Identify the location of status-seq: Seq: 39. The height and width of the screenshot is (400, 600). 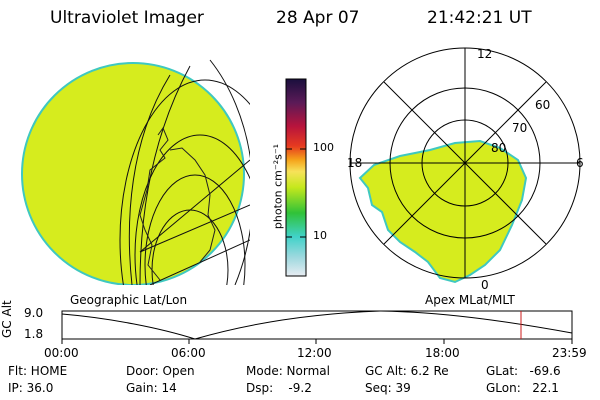
(388, 388).